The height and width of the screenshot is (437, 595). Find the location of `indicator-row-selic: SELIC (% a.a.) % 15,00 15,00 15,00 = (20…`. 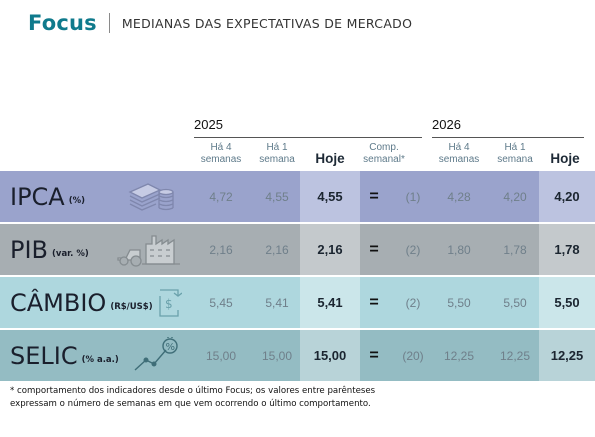

indicator-row-selic: SELIC (% a.a.) % 15,00 15,00 15,00 = (20… is located at coordinates (297, 355).